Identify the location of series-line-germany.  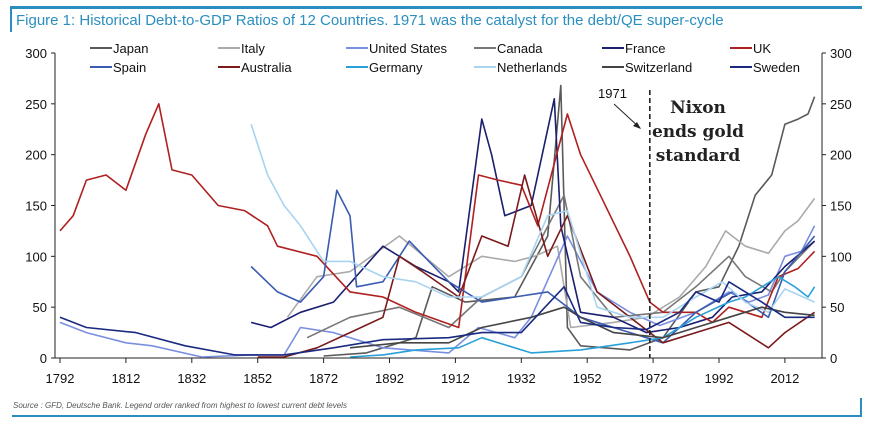
(582, 316).